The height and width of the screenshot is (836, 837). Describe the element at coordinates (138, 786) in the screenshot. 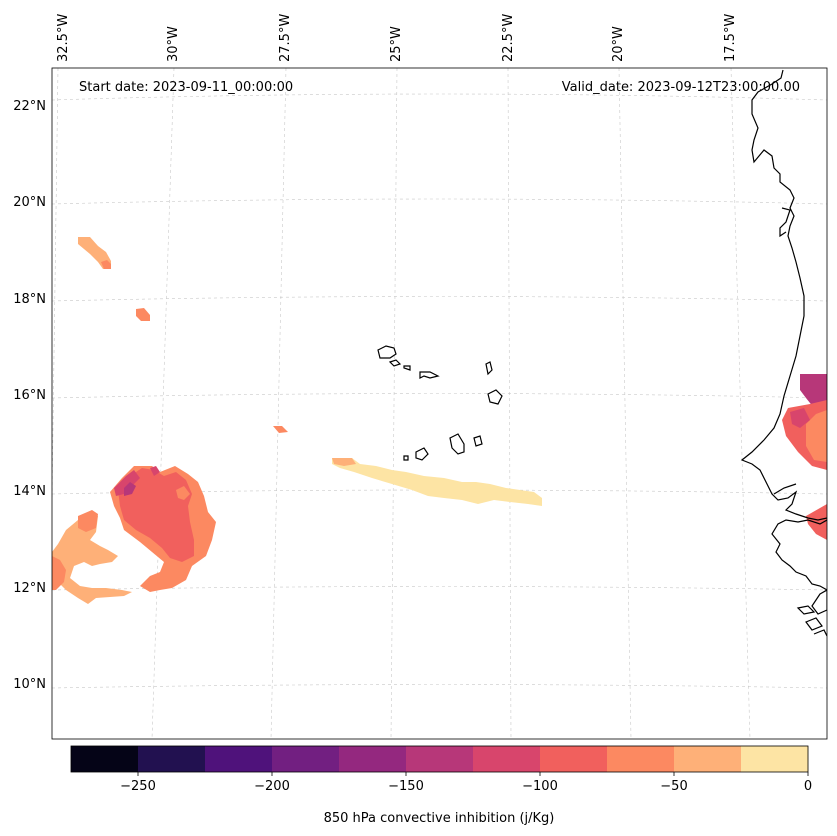

I see `colorbar-tick-label: −250` at that location.